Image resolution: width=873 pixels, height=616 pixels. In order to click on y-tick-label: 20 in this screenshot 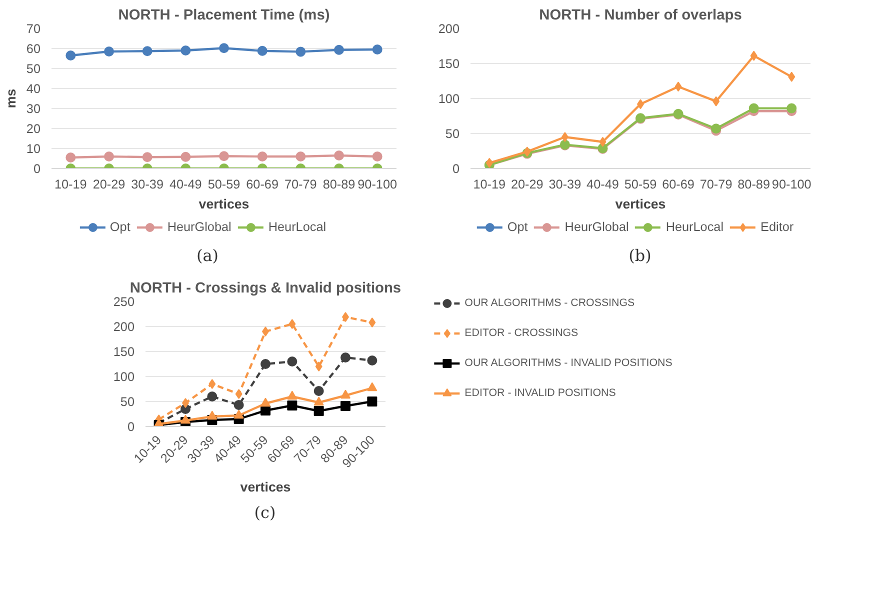, I will do `click(33, 129)`.